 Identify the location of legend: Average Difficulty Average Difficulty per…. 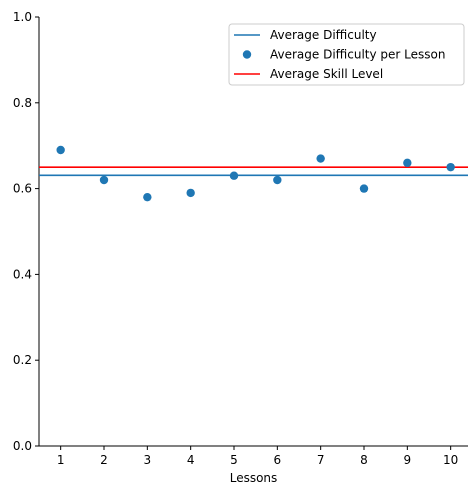
(346, 54).